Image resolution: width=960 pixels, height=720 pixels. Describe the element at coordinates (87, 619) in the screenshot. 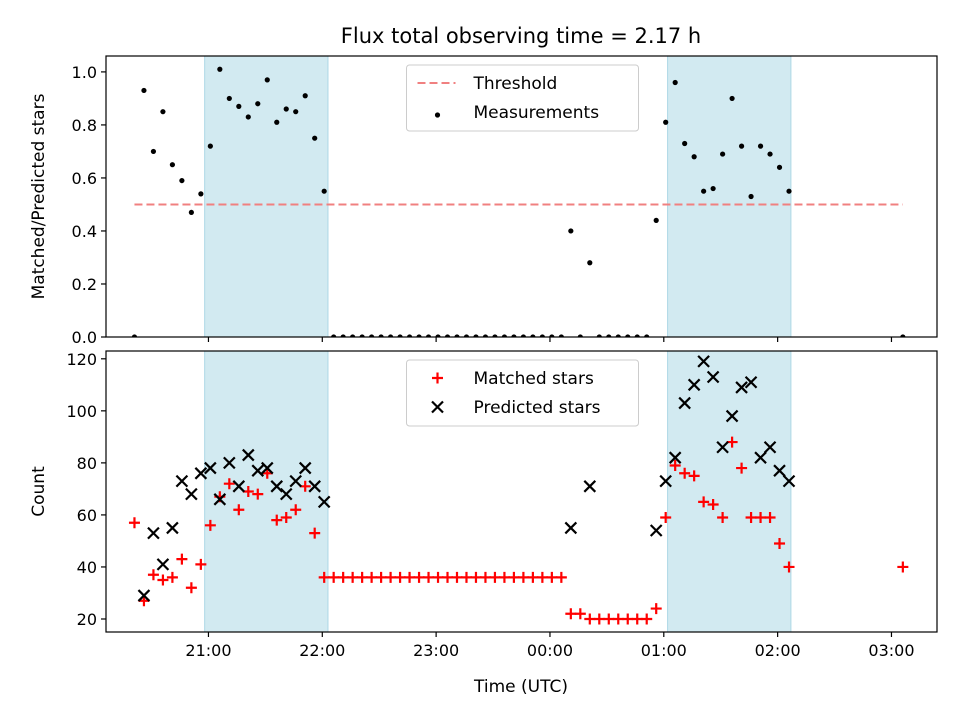

I see `y-tick-label: 20` at that location.